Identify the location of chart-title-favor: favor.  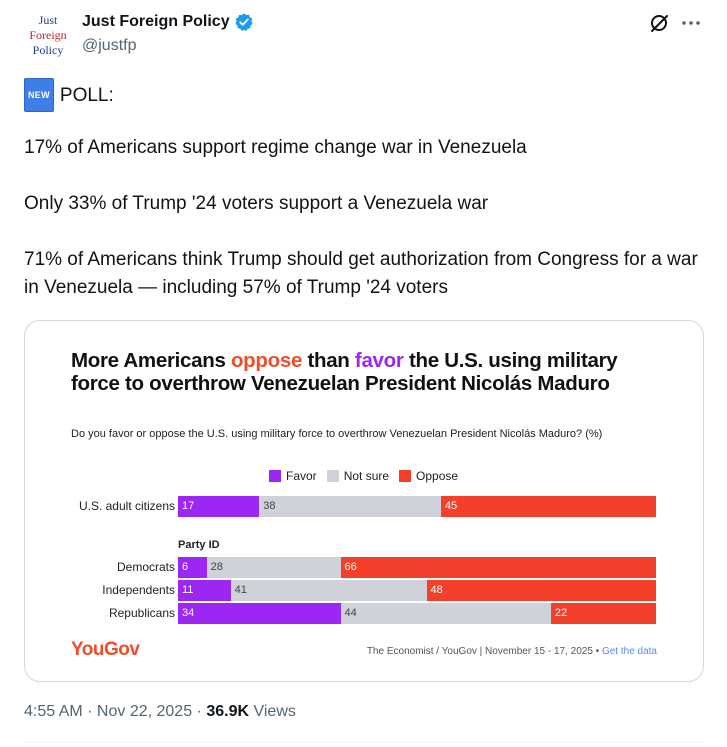
(379, 360).